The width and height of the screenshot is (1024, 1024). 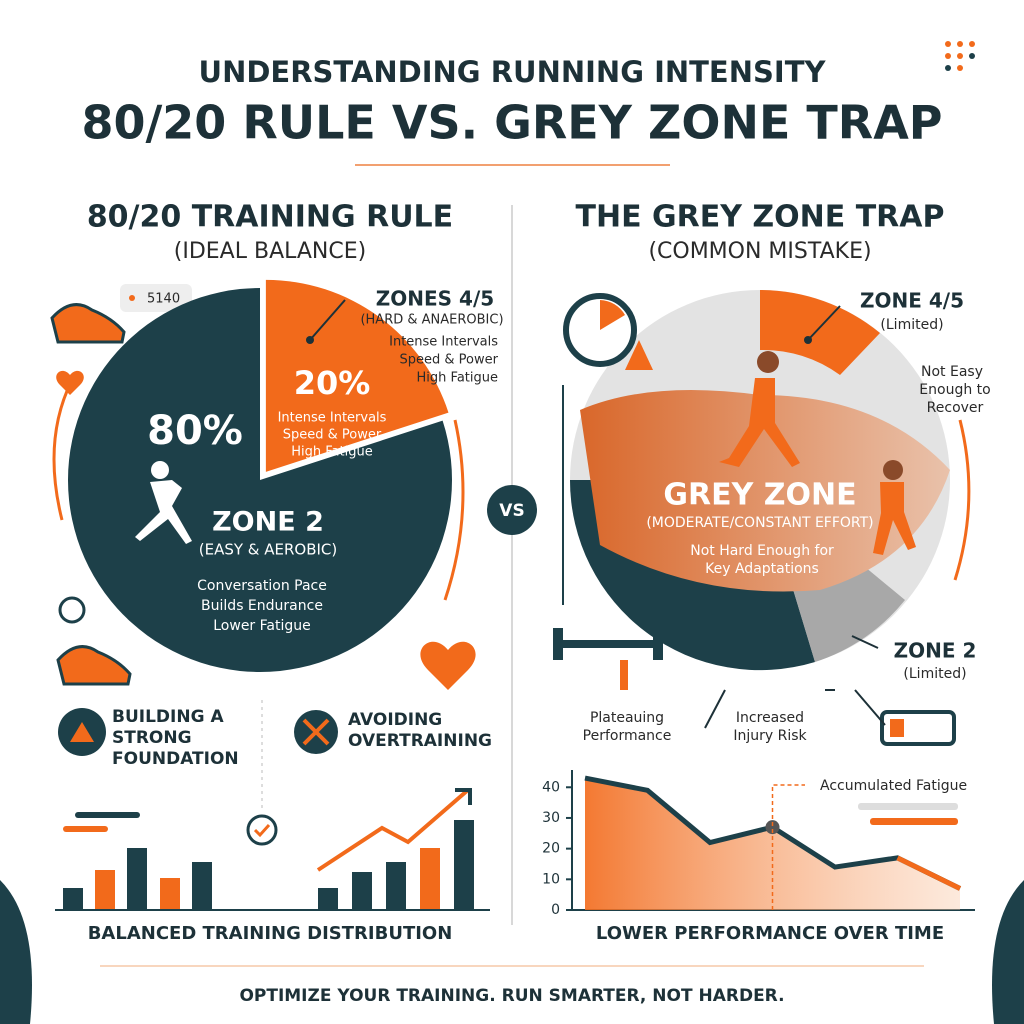 What do you see at coordinates (918, 728) in the screenshot?
I see `battery-icon` at bounding box center [918, 728].